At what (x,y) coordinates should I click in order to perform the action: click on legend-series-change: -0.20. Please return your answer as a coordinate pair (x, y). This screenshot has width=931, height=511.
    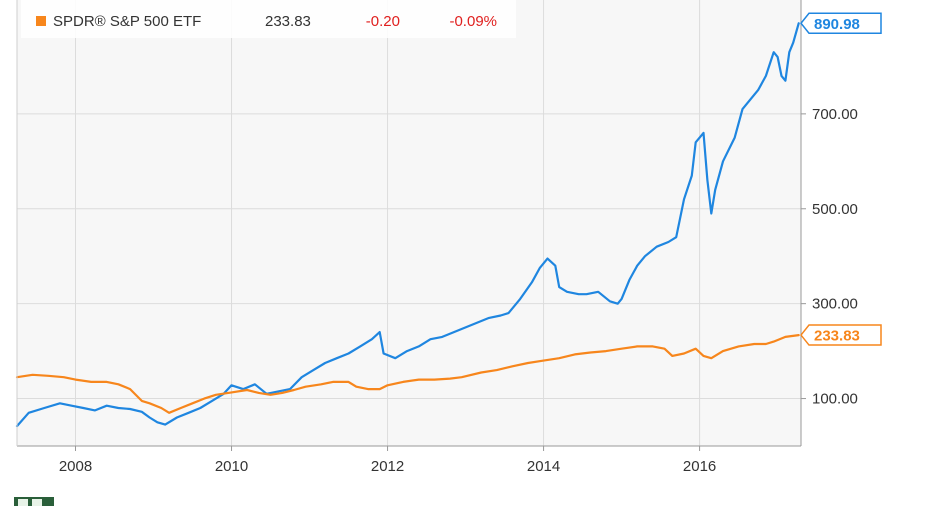
    Looking at the image, I should click on (383, 21).